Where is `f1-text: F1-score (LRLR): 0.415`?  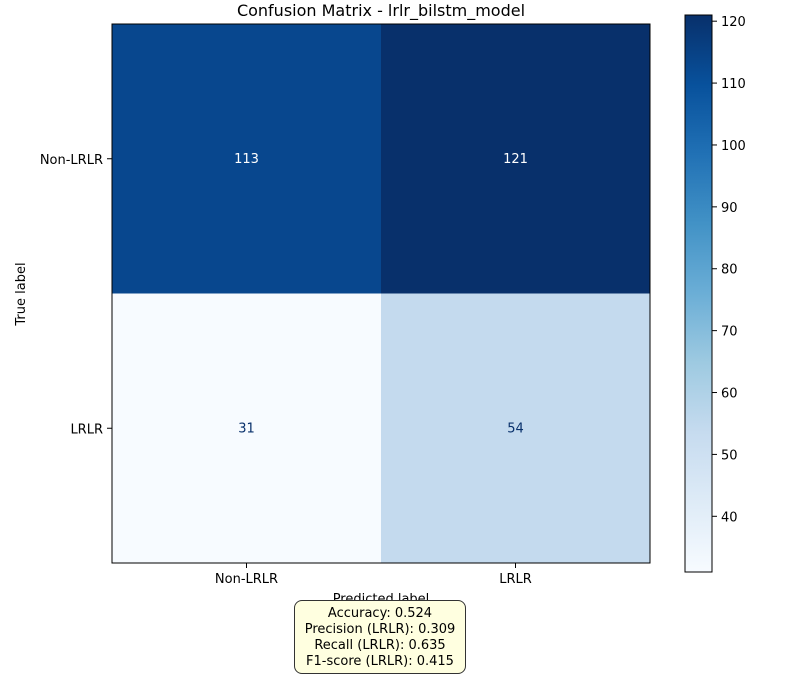 f1-text: F1-score (LRLR): 0.415 is located at coordinates (380, 661).